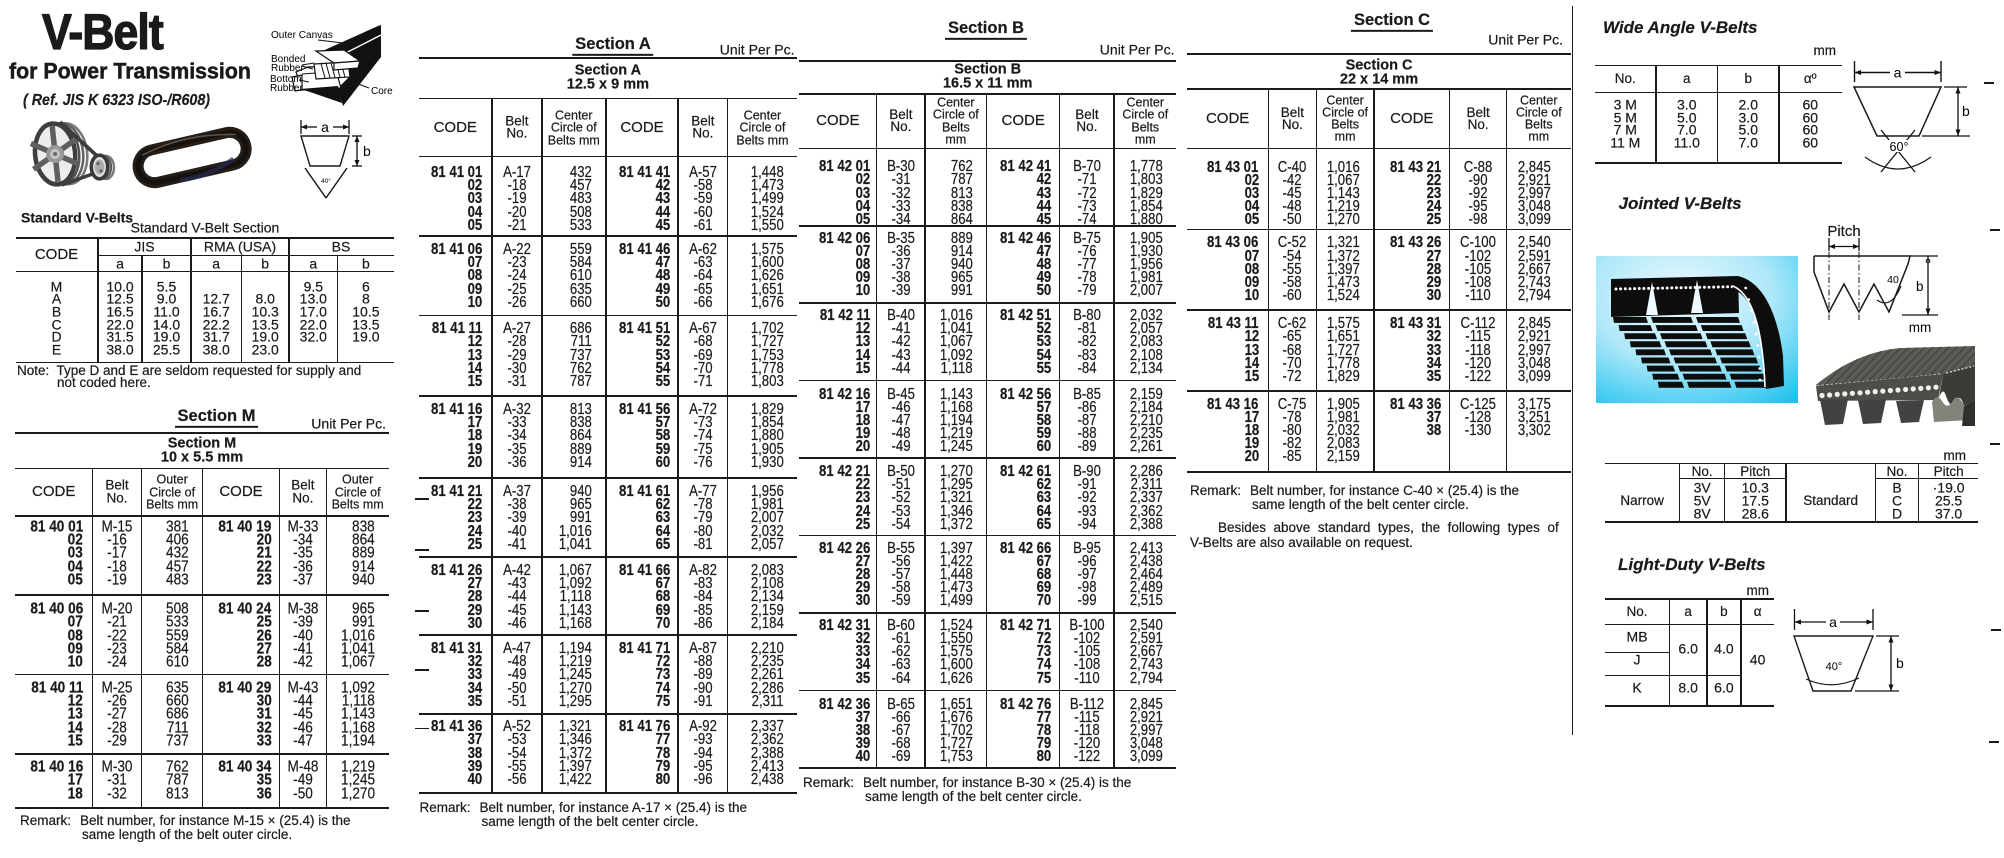  What do you see at coordinates (1893, 280) in the screenshot?
I see `svg-text: 40` at bounding box center [1893, 280].